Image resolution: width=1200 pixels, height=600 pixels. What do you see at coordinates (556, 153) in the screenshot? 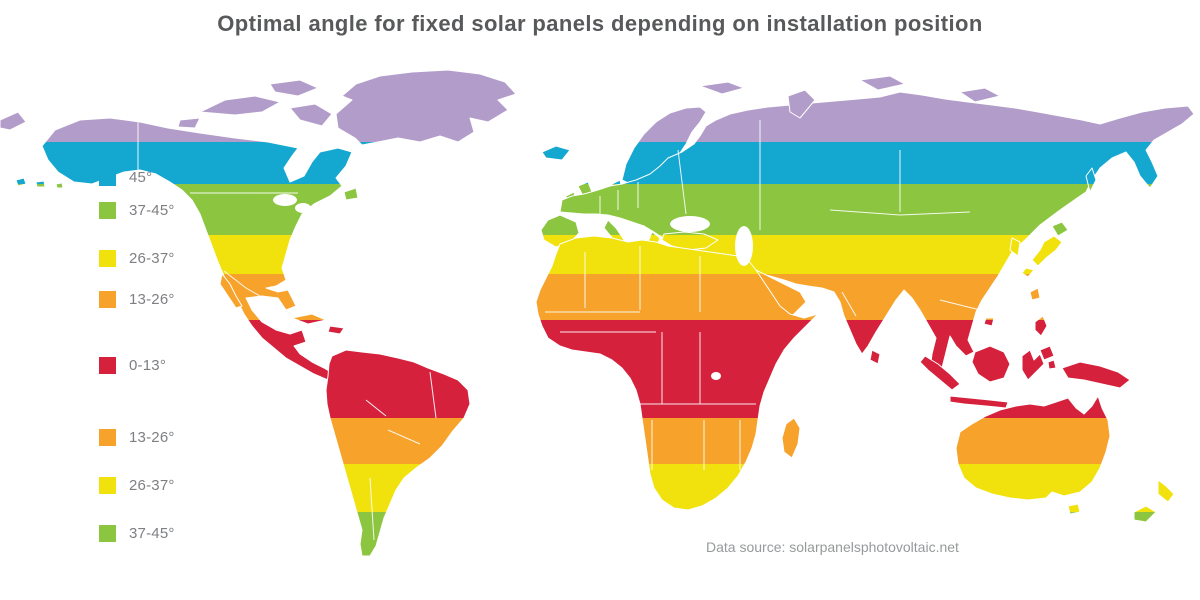
I see `iceland` at bounding box center [556, 153].